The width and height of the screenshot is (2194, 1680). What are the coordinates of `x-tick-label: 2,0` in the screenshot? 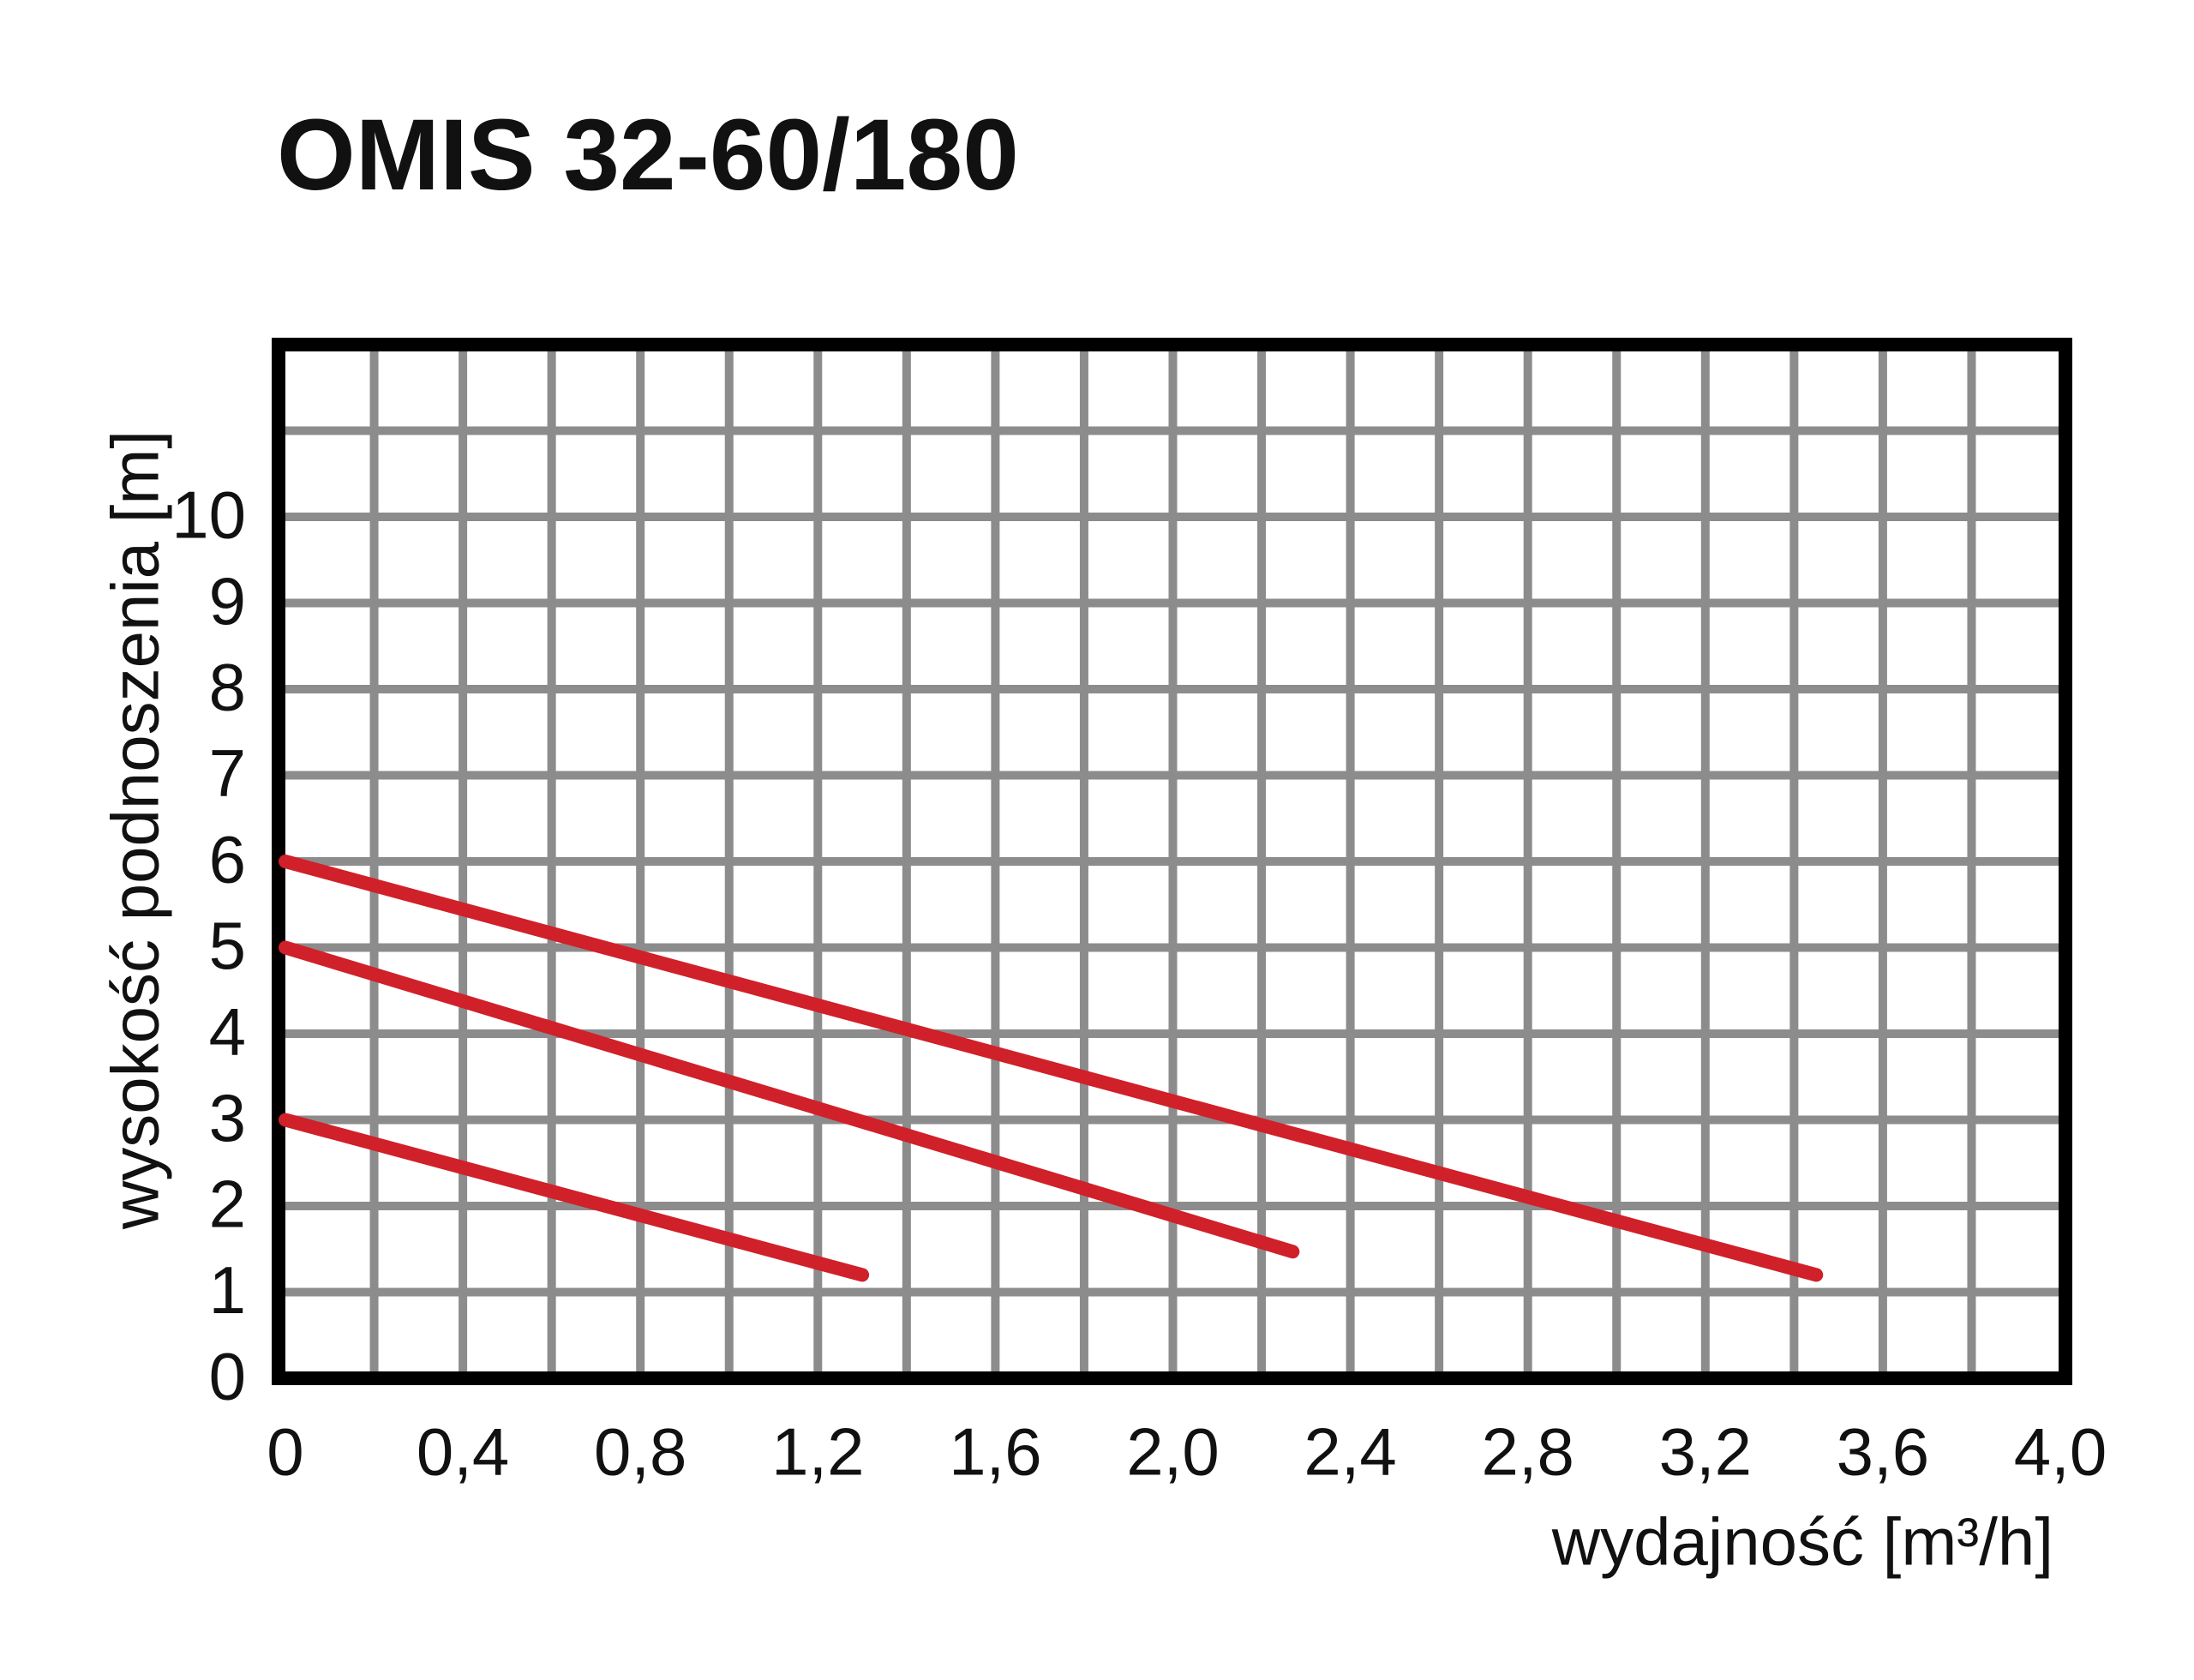 It's located at (1172, 1452).